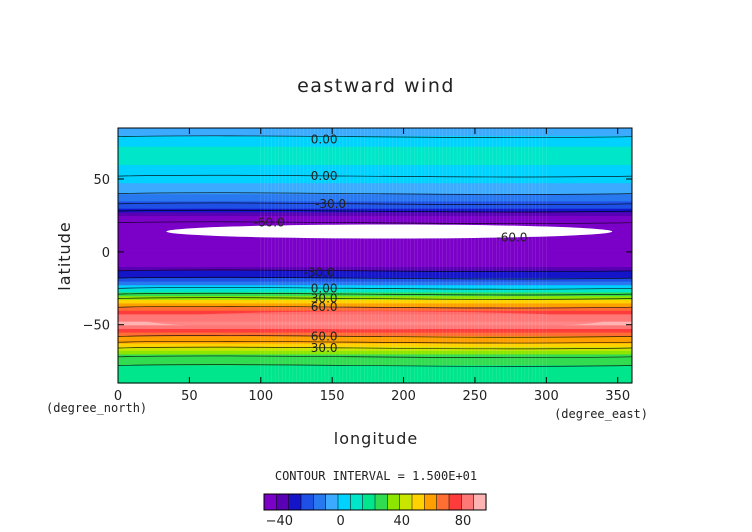  I want to click on contour-label: 30.0, so click(324, 348).